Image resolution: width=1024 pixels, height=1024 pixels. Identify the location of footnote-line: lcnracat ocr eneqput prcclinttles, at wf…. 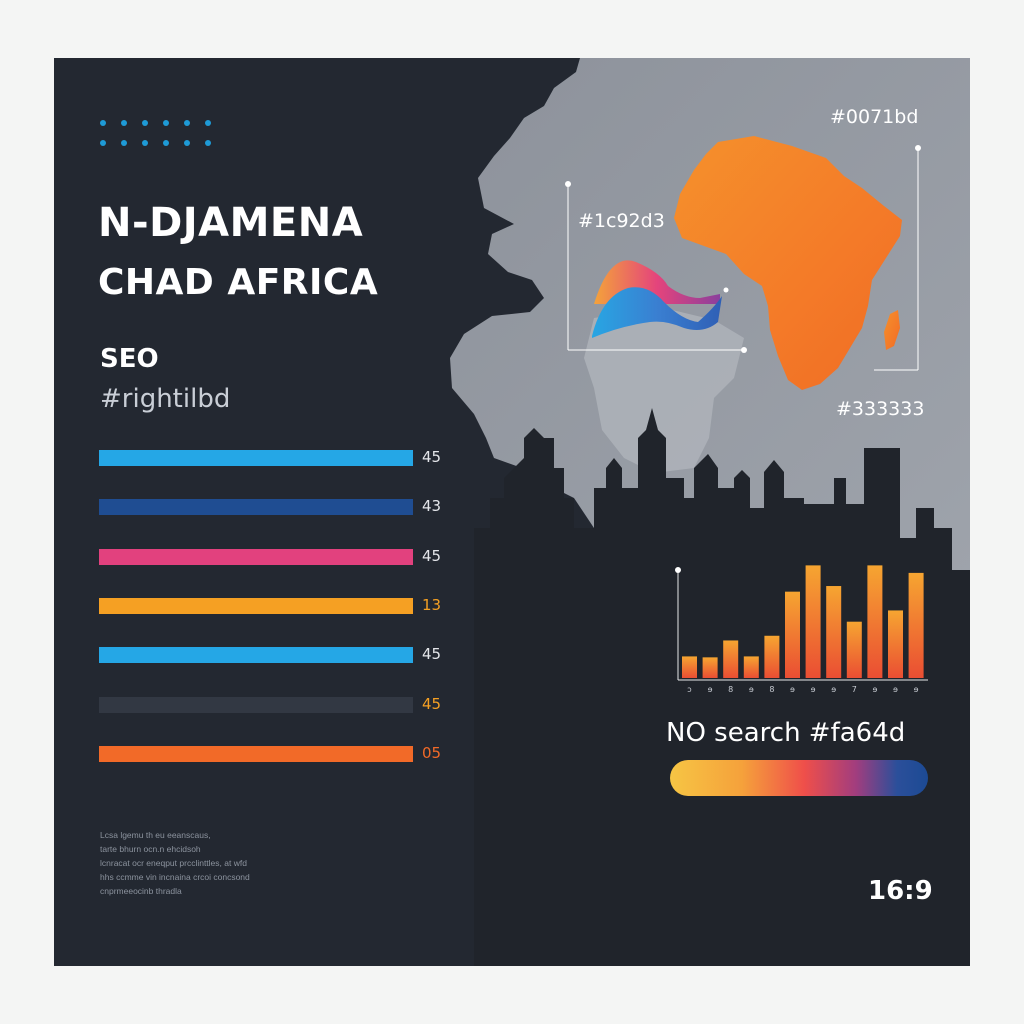
(173, 863).